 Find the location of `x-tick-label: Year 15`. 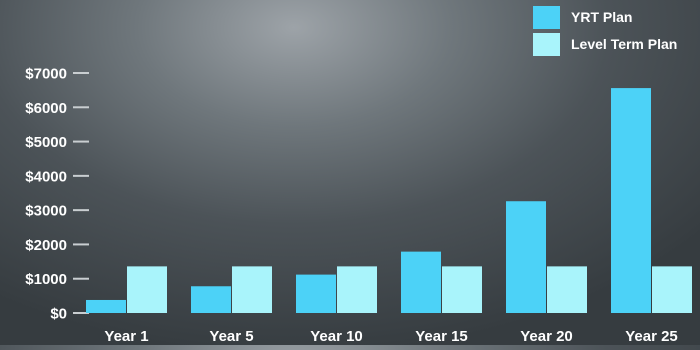

x-tick-label: Year 15 is located at coordinates (441, 336).